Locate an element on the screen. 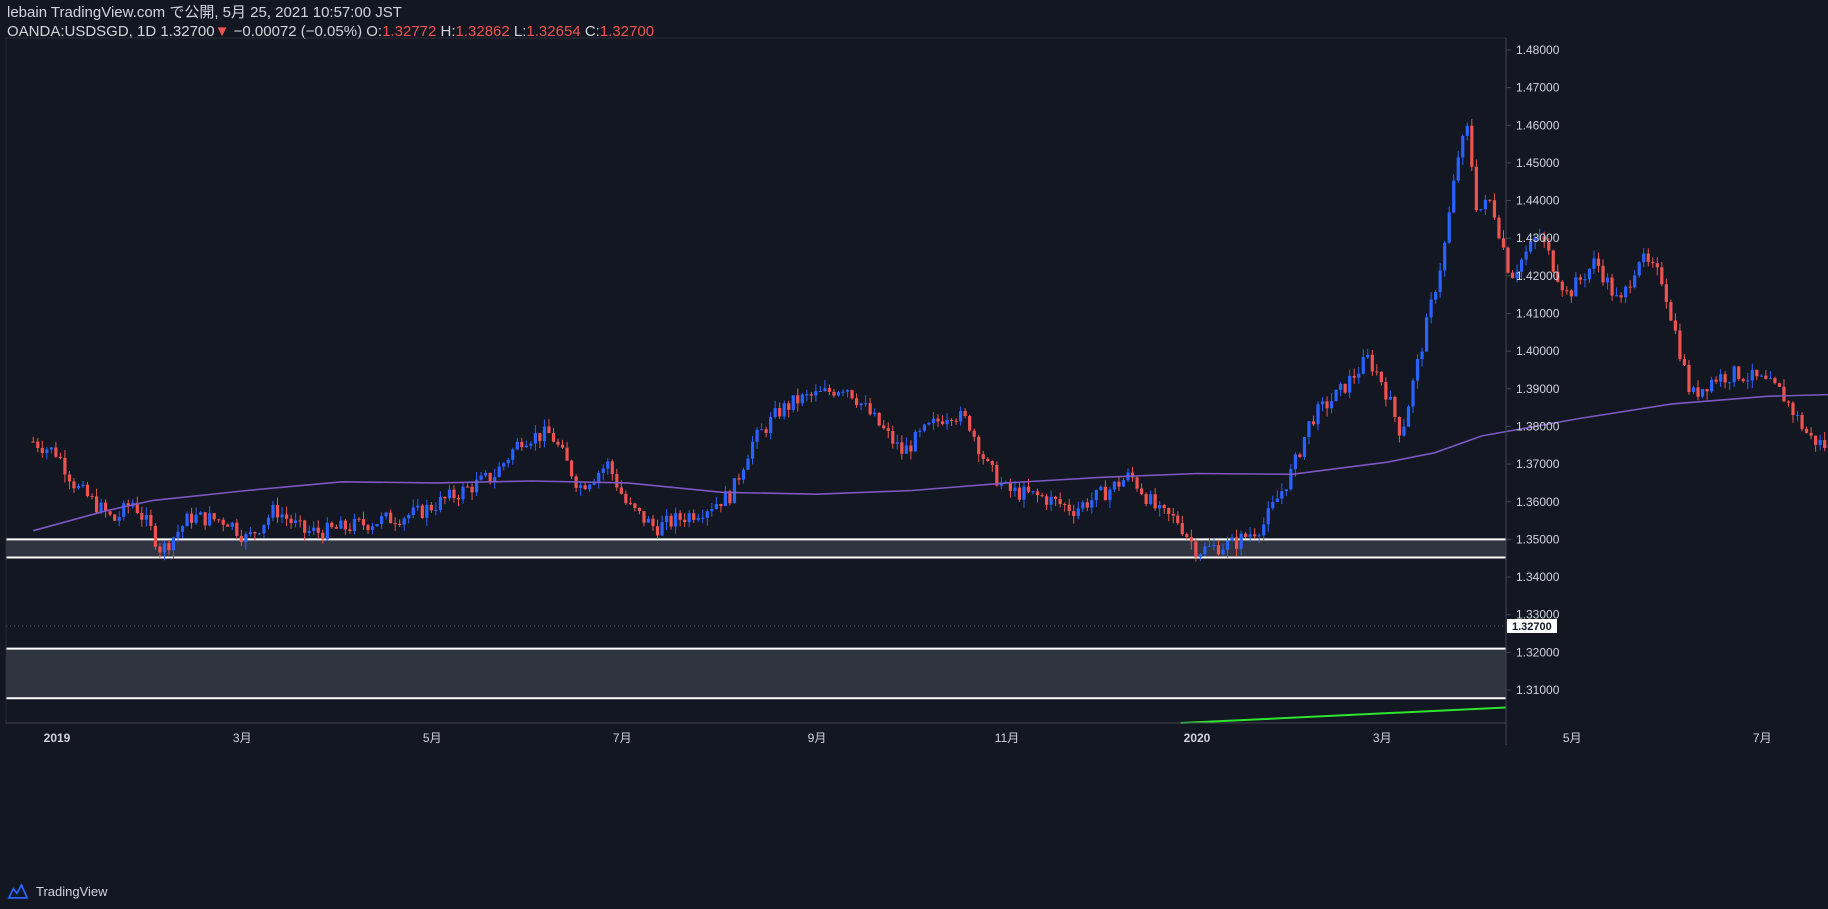  last-price: 1.32700 is located at coordinates (187, 31).